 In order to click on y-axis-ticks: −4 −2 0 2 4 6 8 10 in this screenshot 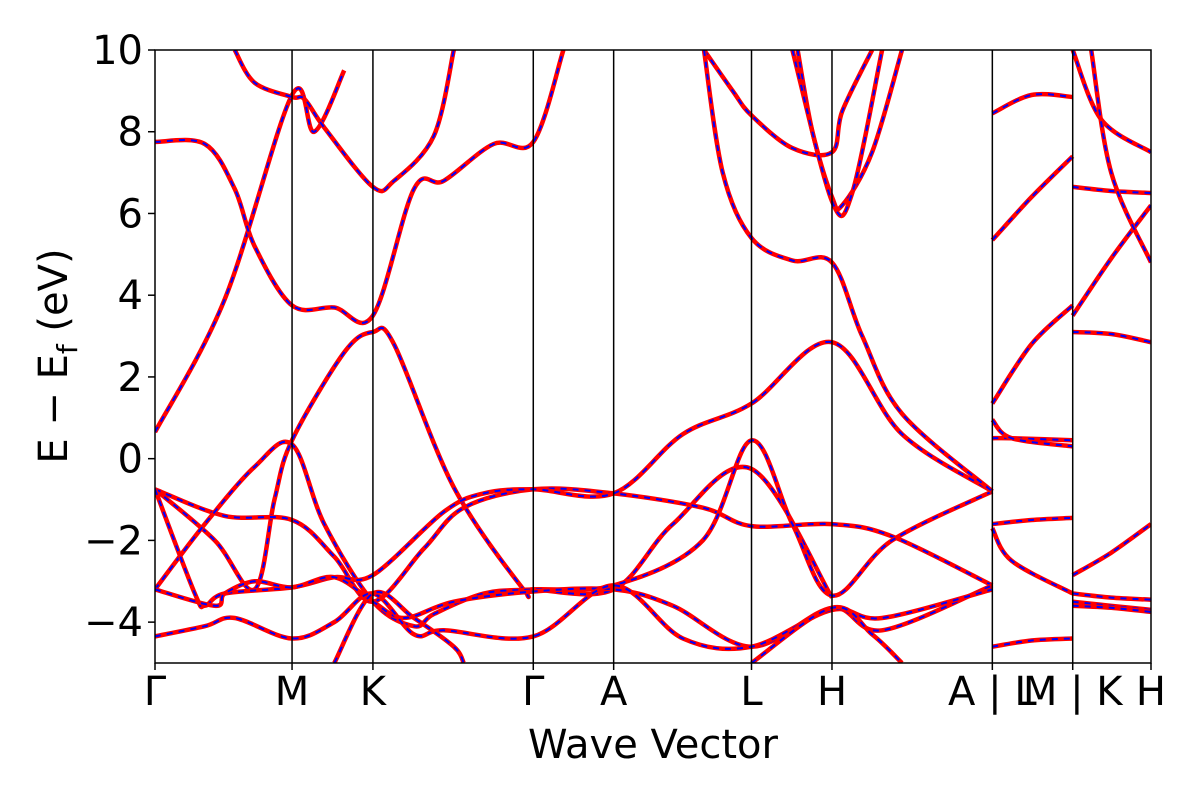, I will do `click(119, 337)`.